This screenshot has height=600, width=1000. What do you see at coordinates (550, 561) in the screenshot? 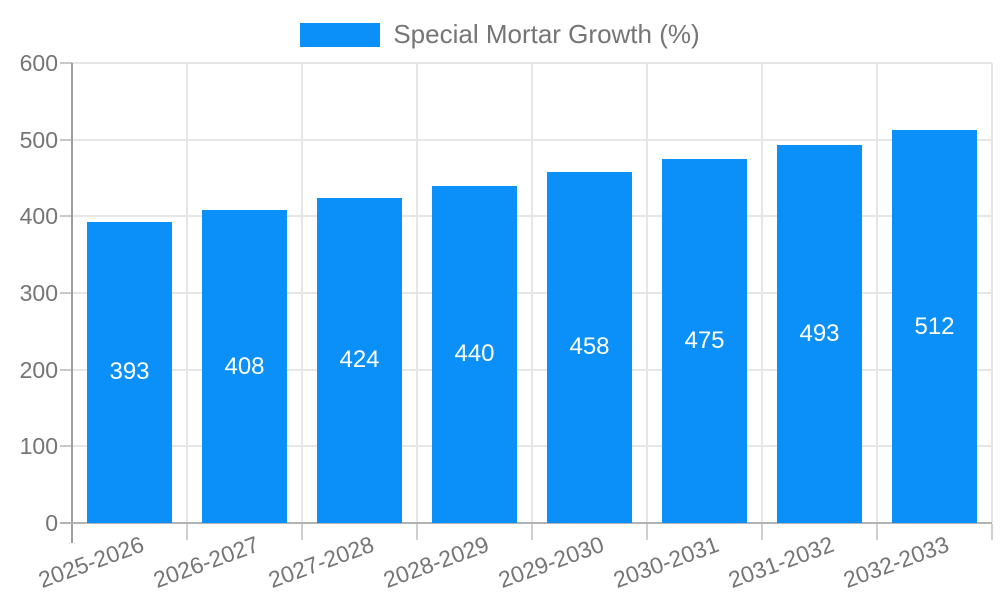
I see `x-axis-label: 2029-2030` at bounding box center [550, 561].